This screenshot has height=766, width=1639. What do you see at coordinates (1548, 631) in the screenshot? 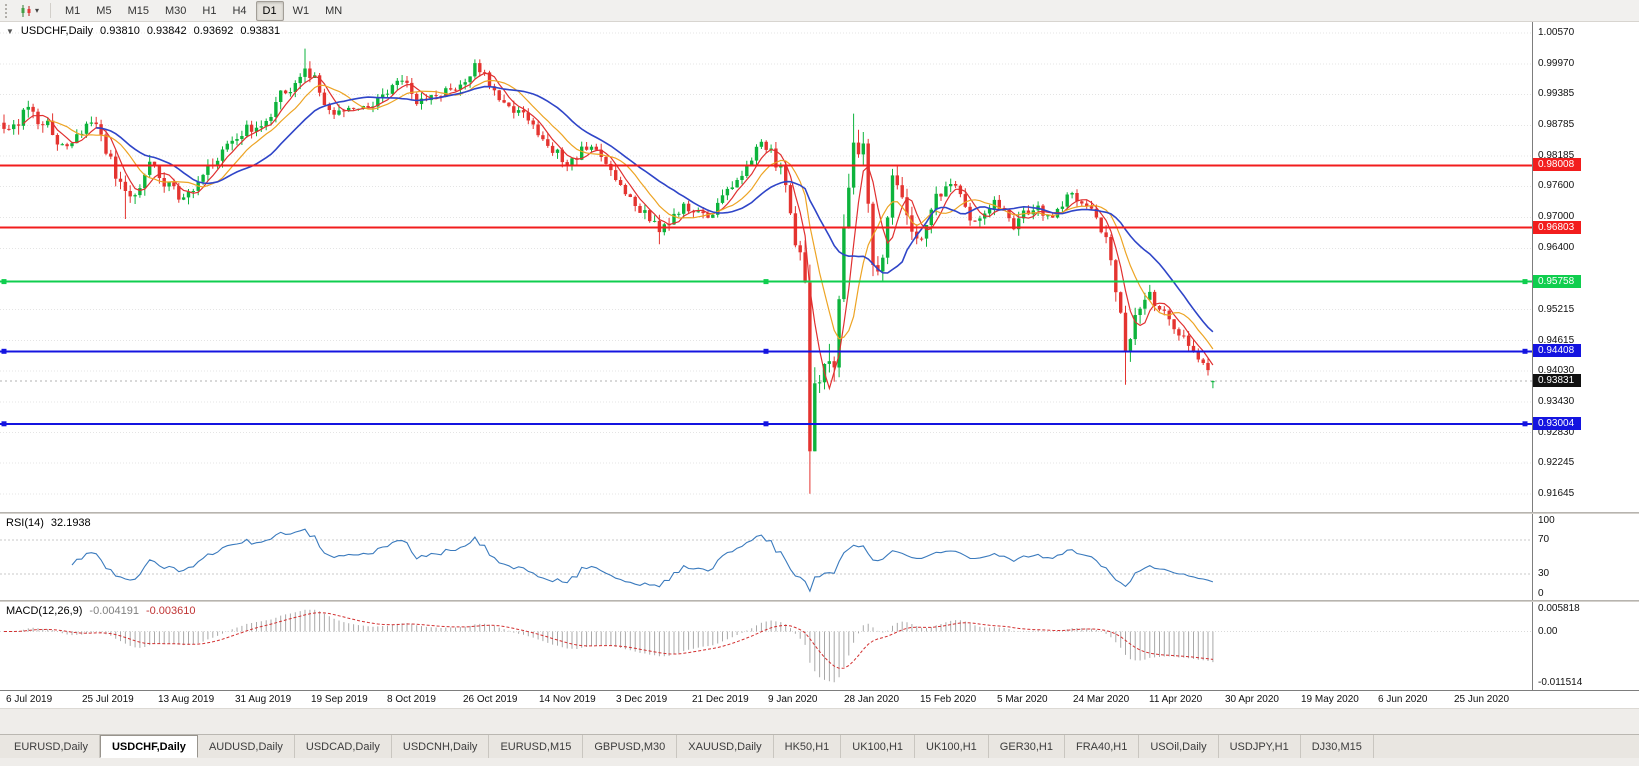
I see `macd-scale-label: 0.00` at bounding box center [1548, 631].